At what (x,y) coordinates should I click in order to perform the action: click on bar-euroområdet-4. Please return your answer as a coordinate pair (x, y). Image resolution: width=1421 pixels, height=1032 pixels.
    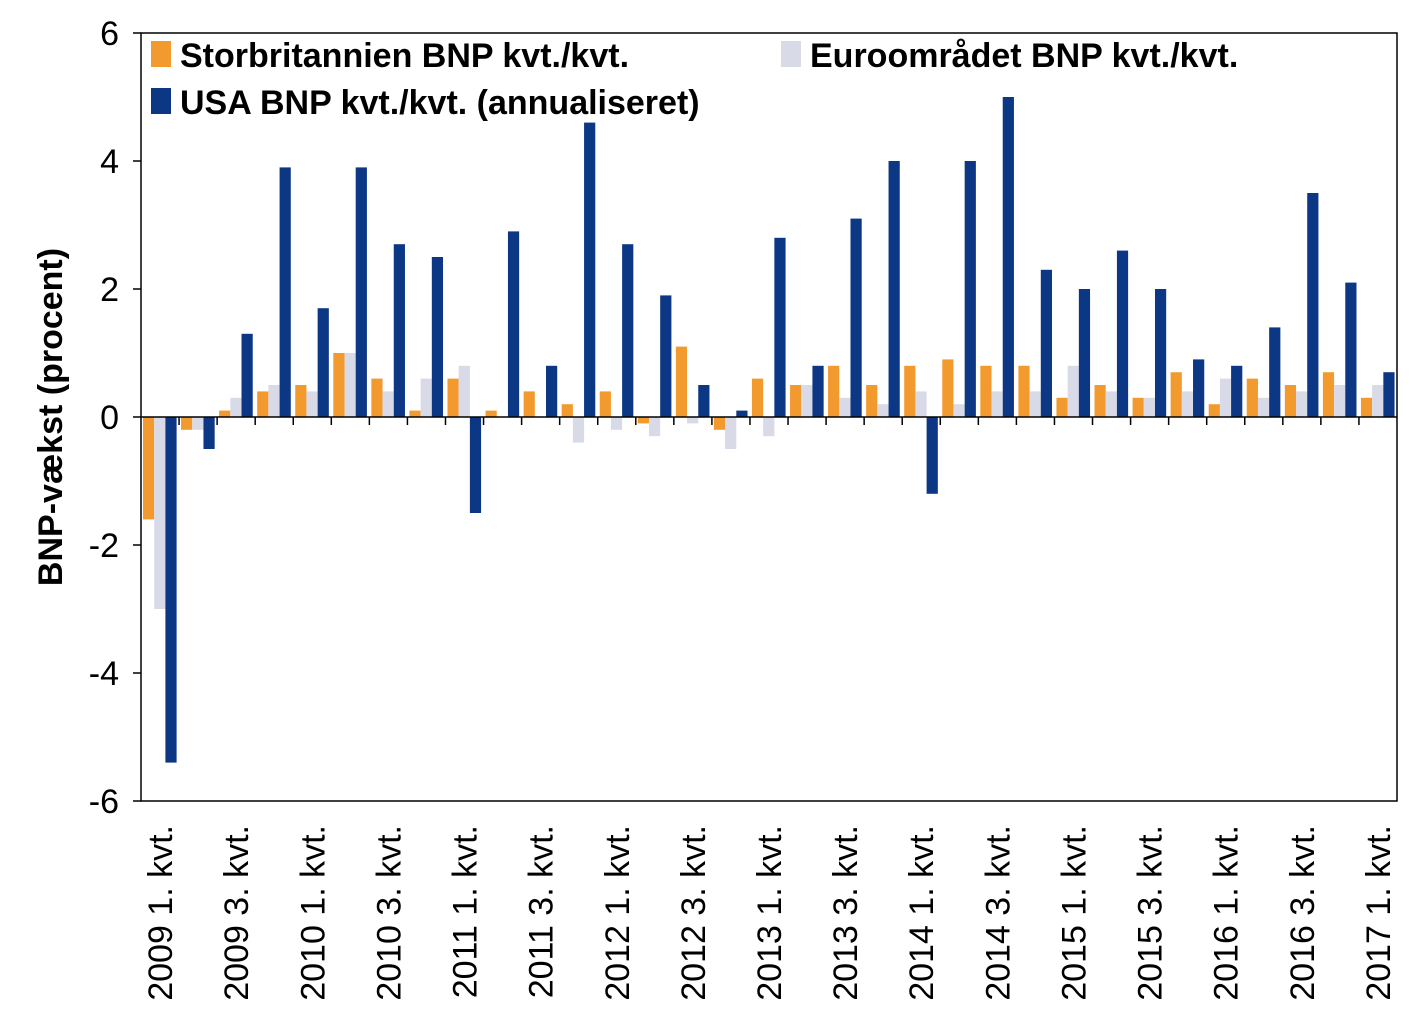
    Looking at the image, I should click on (312, 404).